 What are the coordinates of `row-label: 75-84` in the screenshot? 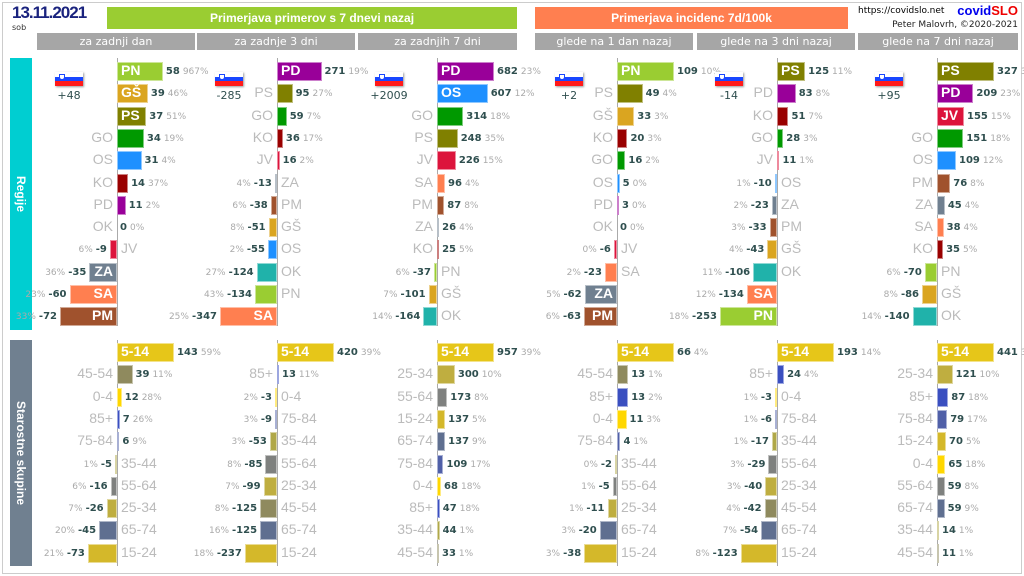 It's located at (595, 440).